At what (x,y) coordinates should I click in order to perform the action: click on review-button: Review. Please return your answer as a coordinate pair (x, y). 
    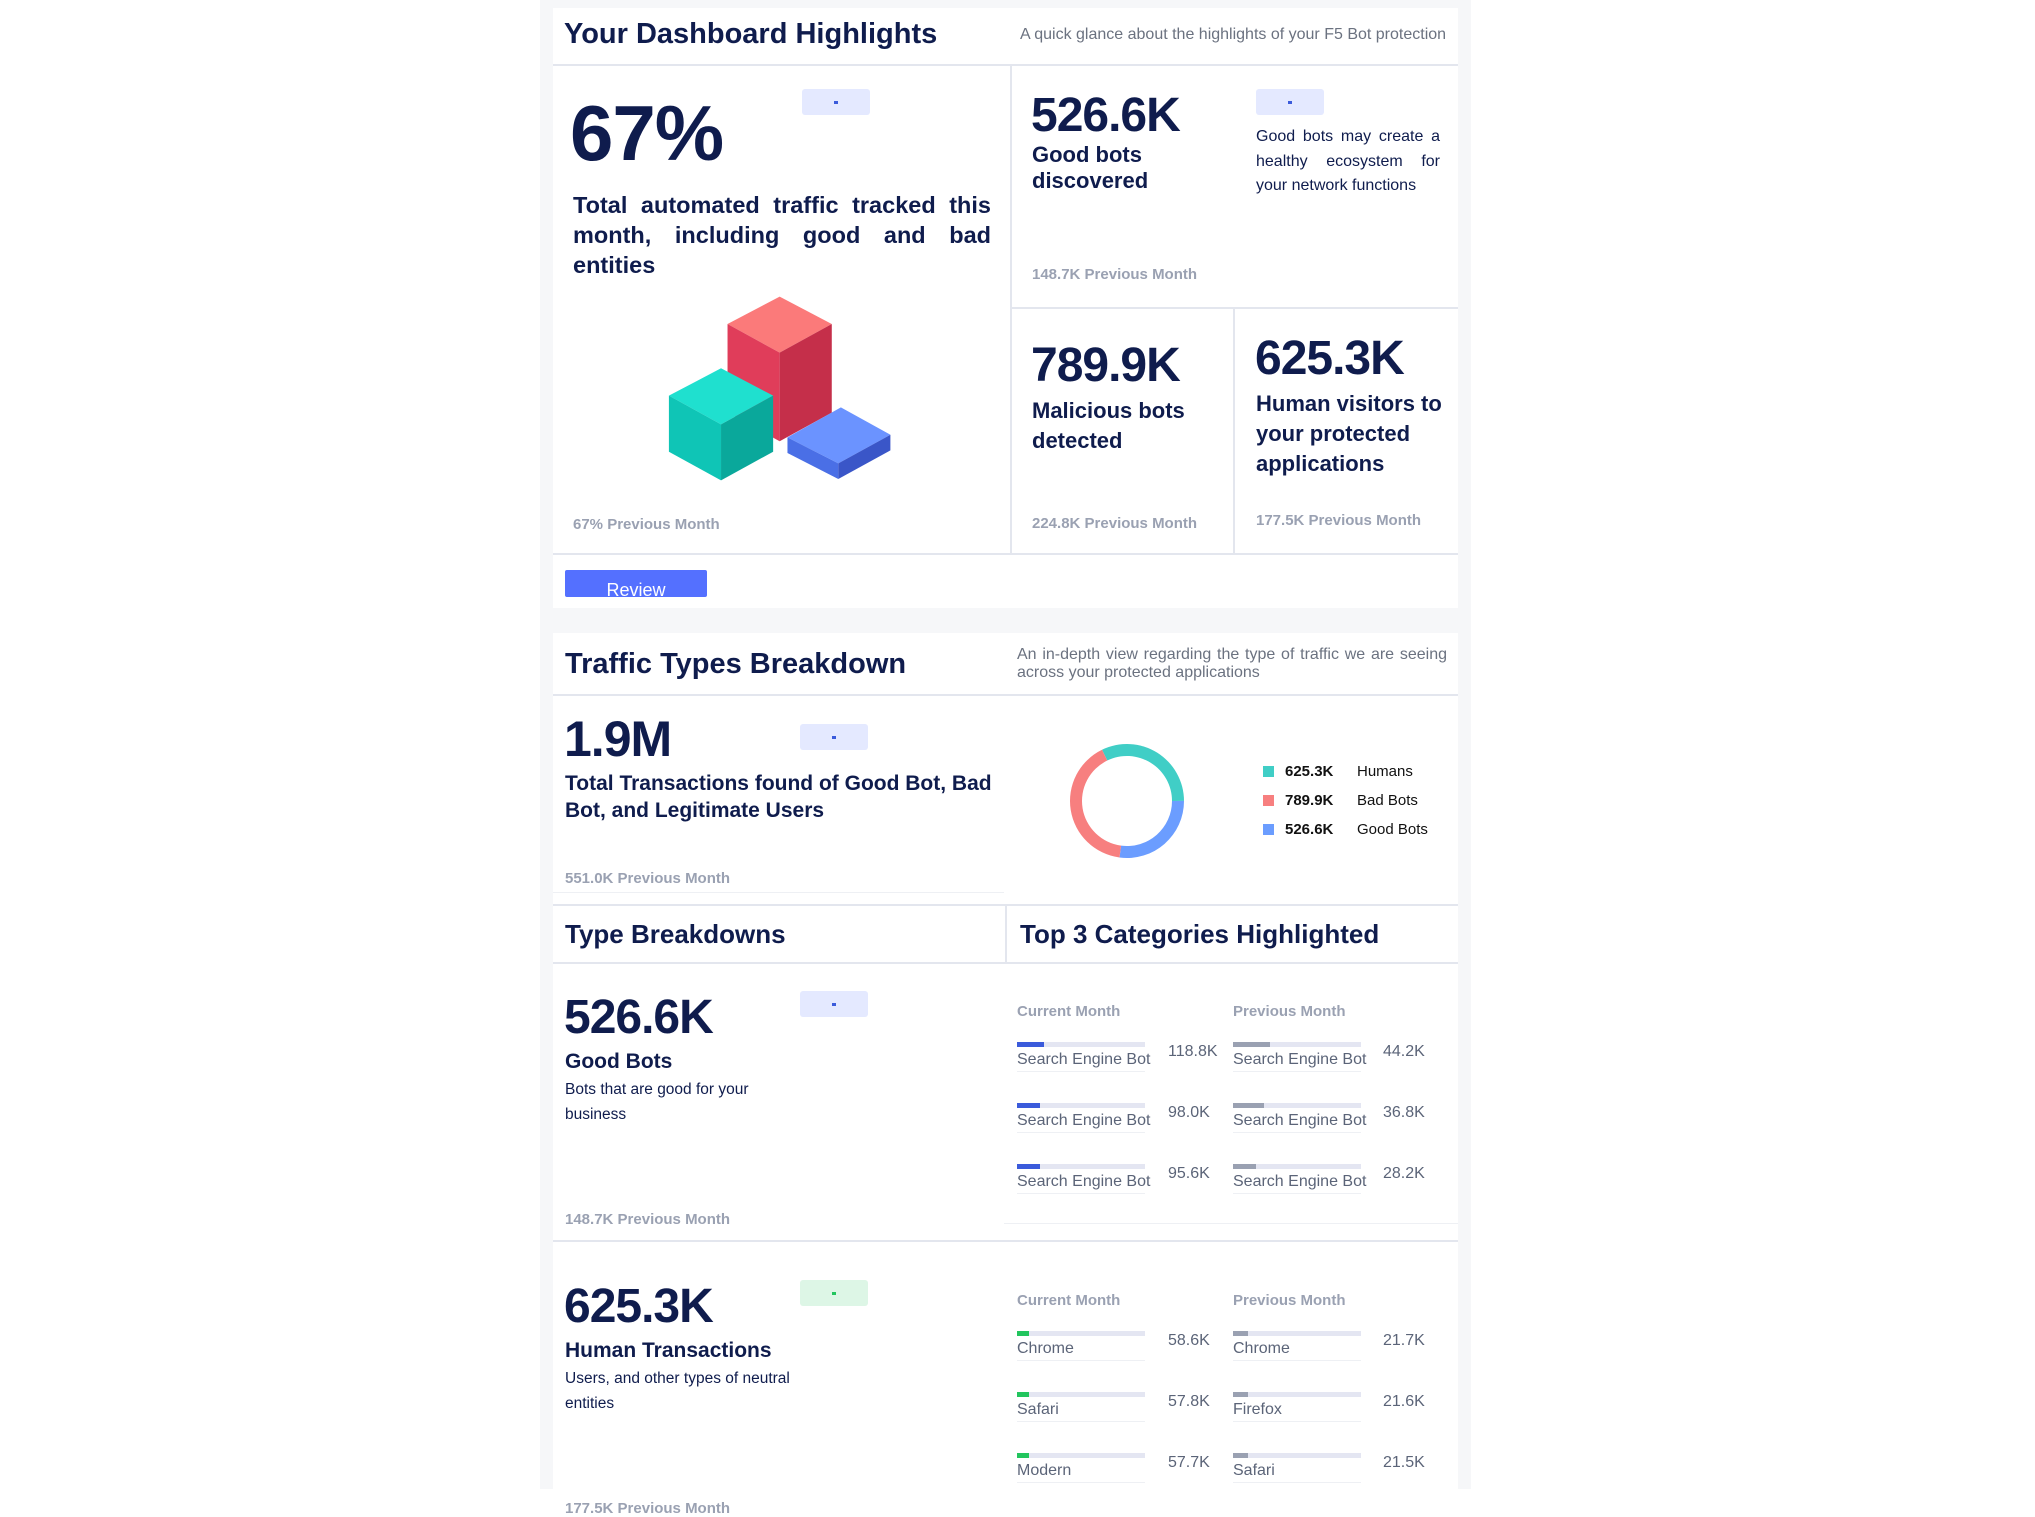
    Looking at the image, I should click on (636, 583).